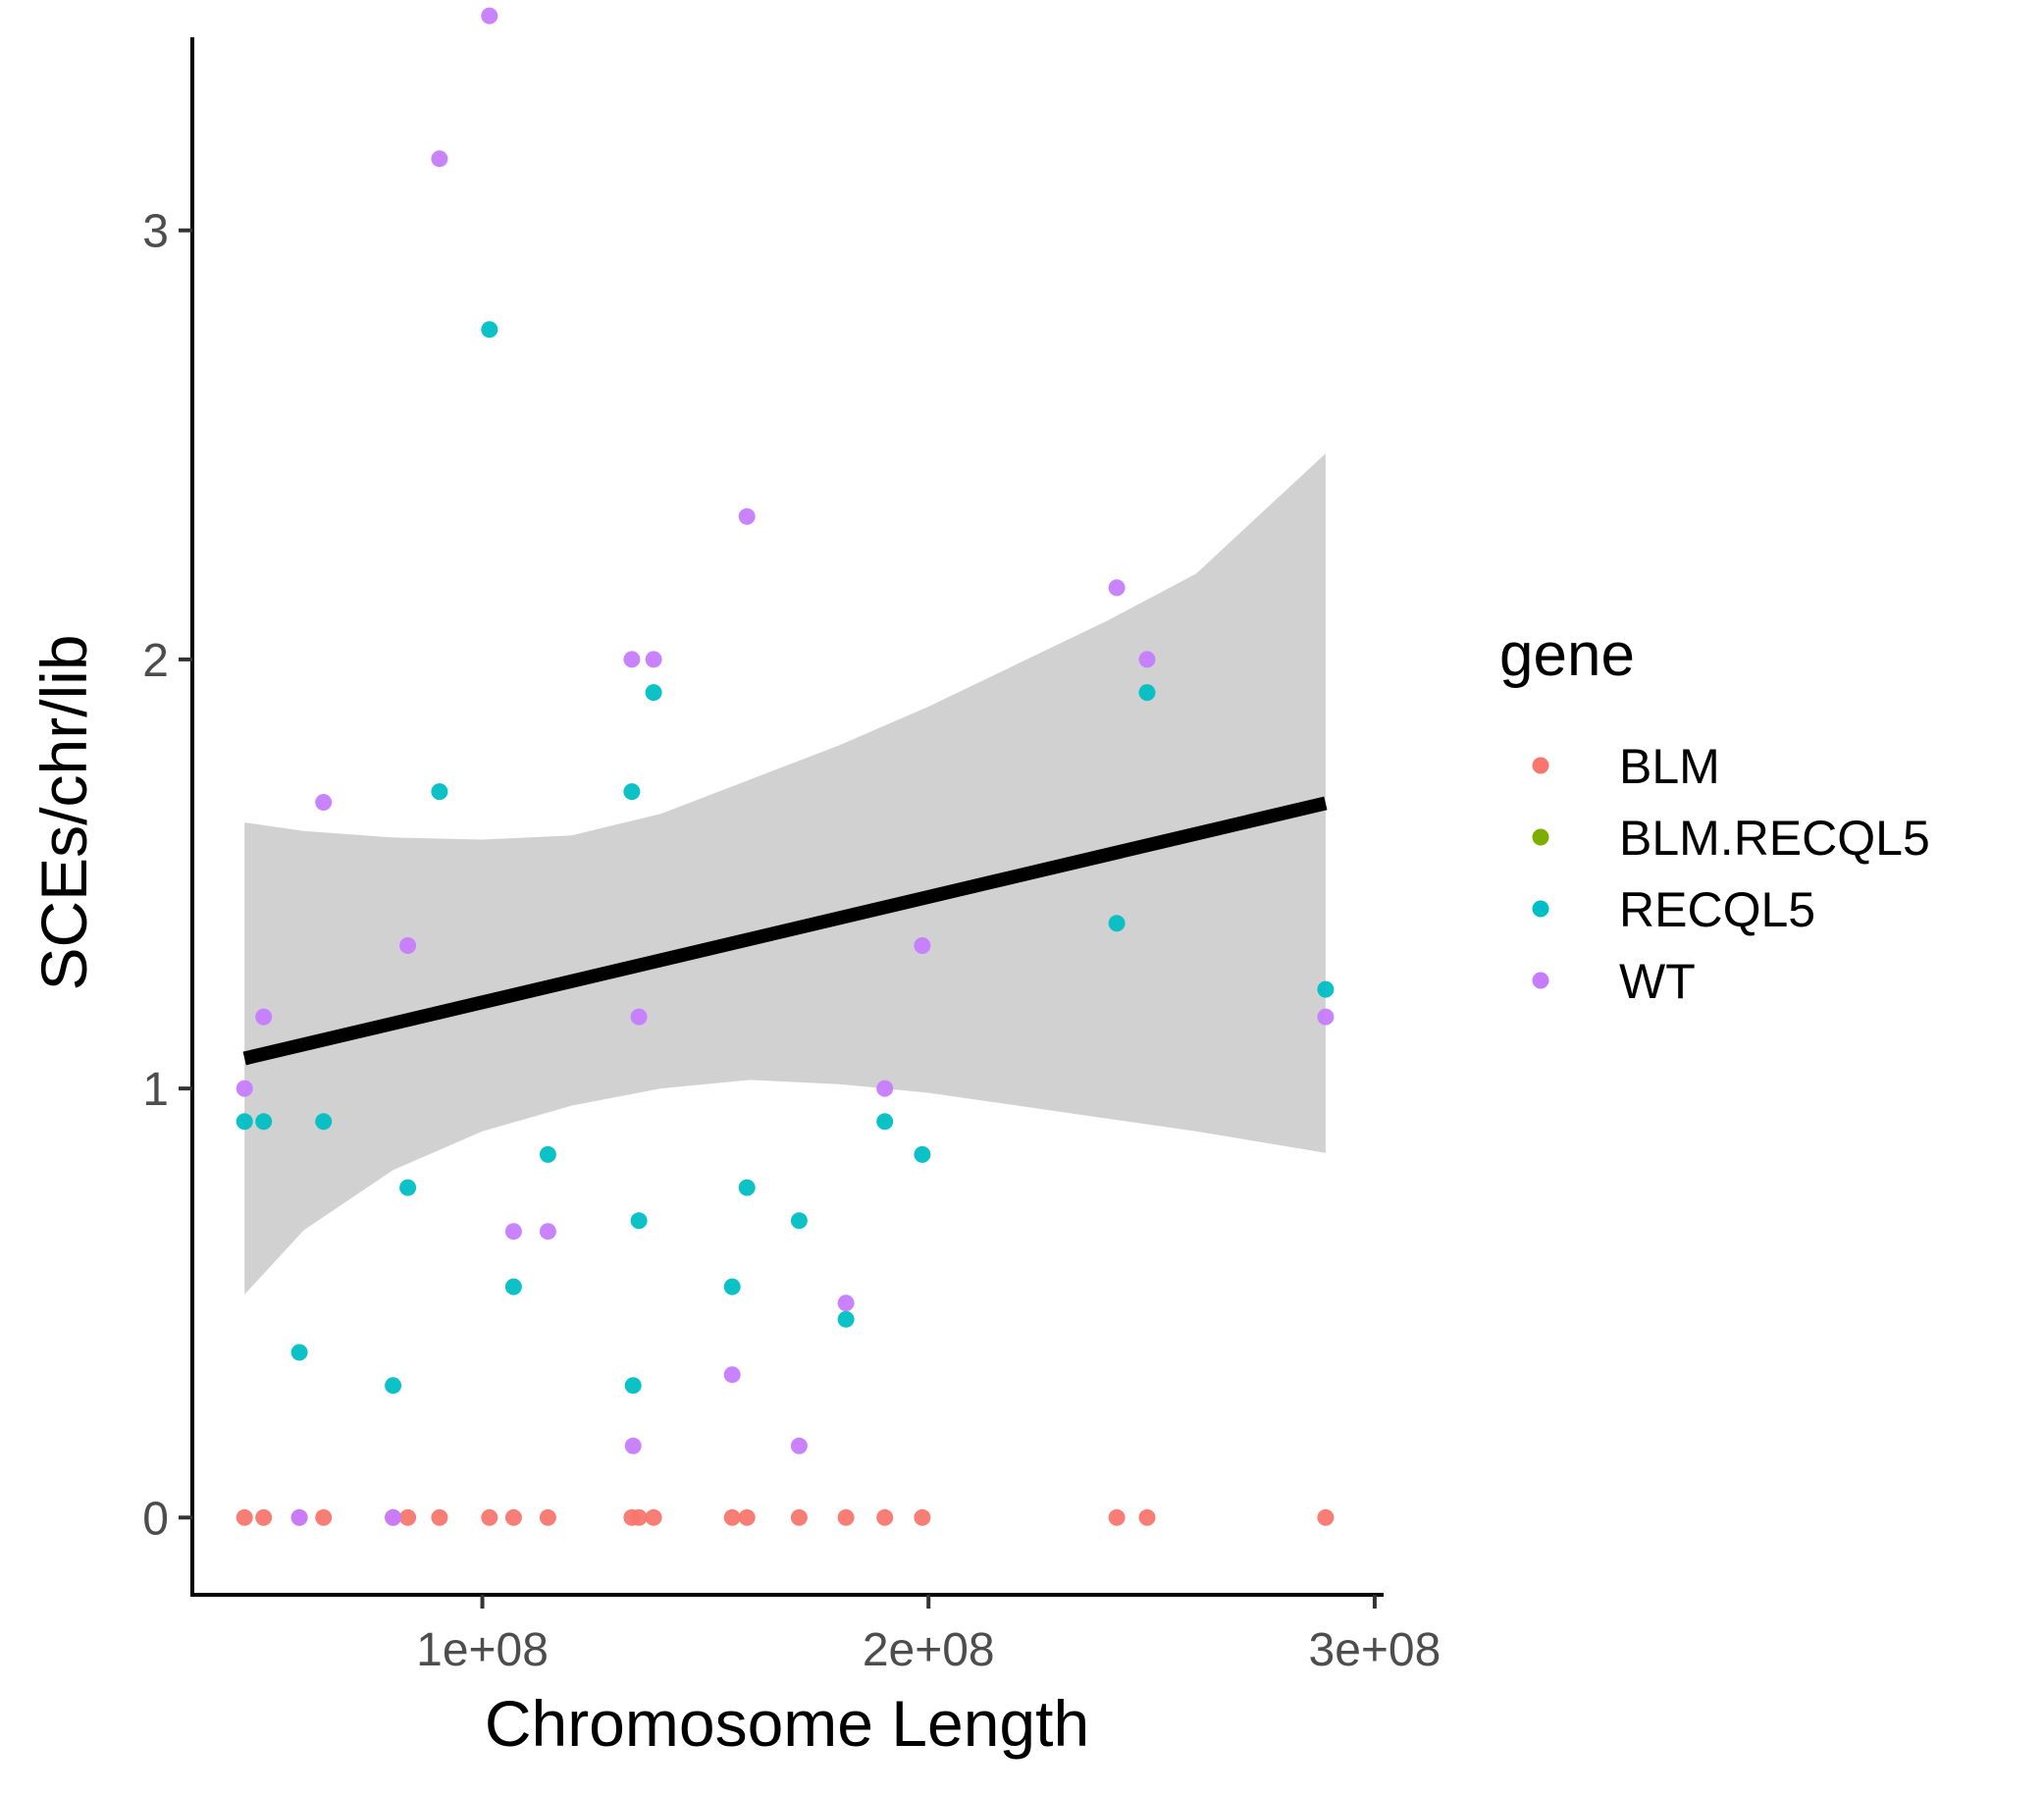 The image size is (2044, 1795). Describe the element at coordinates (63, 812) in the screenshot. I see `y-axis-title: SCEs/chr/lib` at that location.